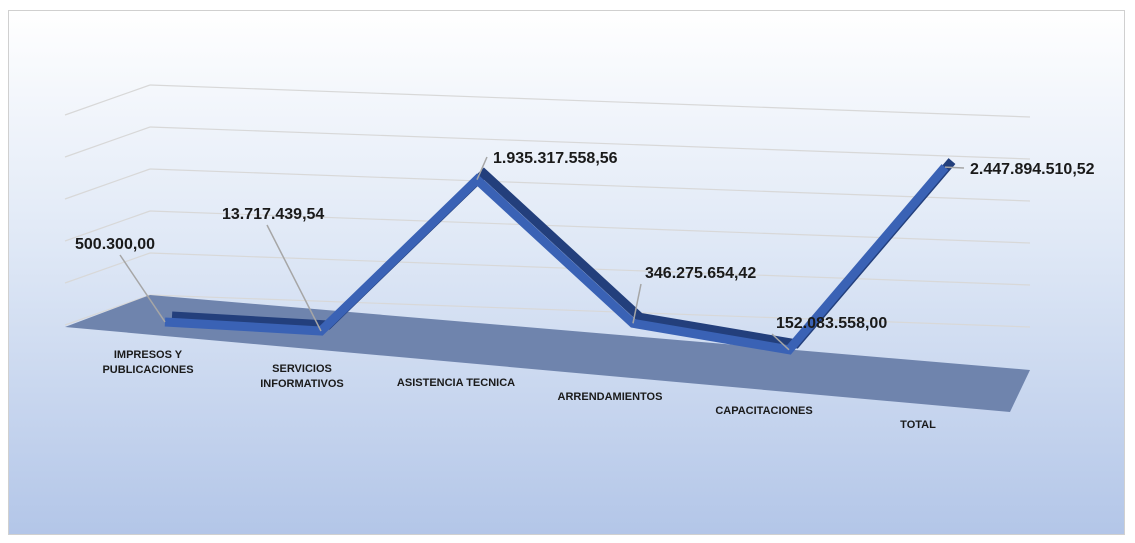 This screenshot has height=543, width=1135. Describe the element at coordinates (918, 425) in the screenshot. I see `x-tick-label: TOTAL` at that location.